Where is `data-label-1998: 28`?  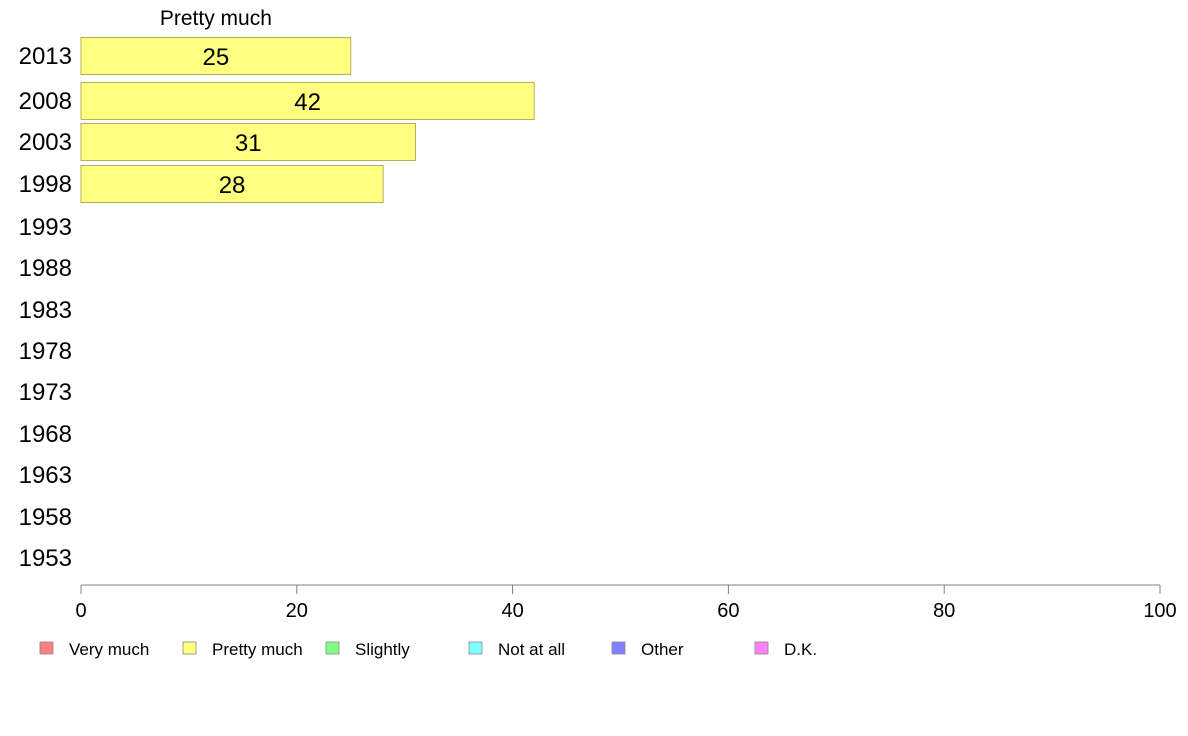
data-label-1998: 28 is located at coordinates (232, 185).